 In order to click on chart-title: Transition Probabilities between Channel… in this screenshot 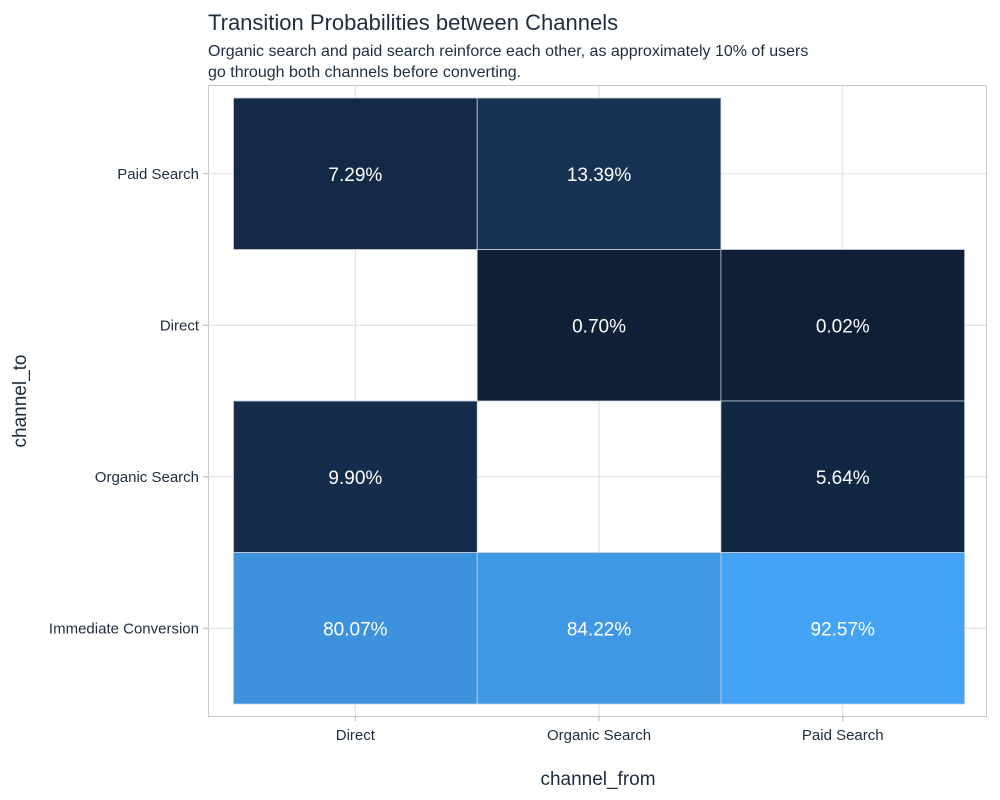, I will do `click(413, 22)`.